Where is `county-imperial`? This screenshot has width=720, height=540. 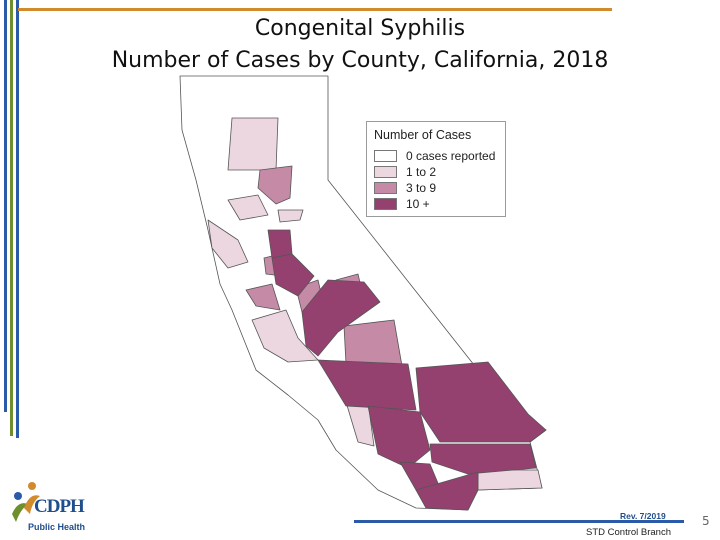
county-imperial is located at coordinates (510, 480).